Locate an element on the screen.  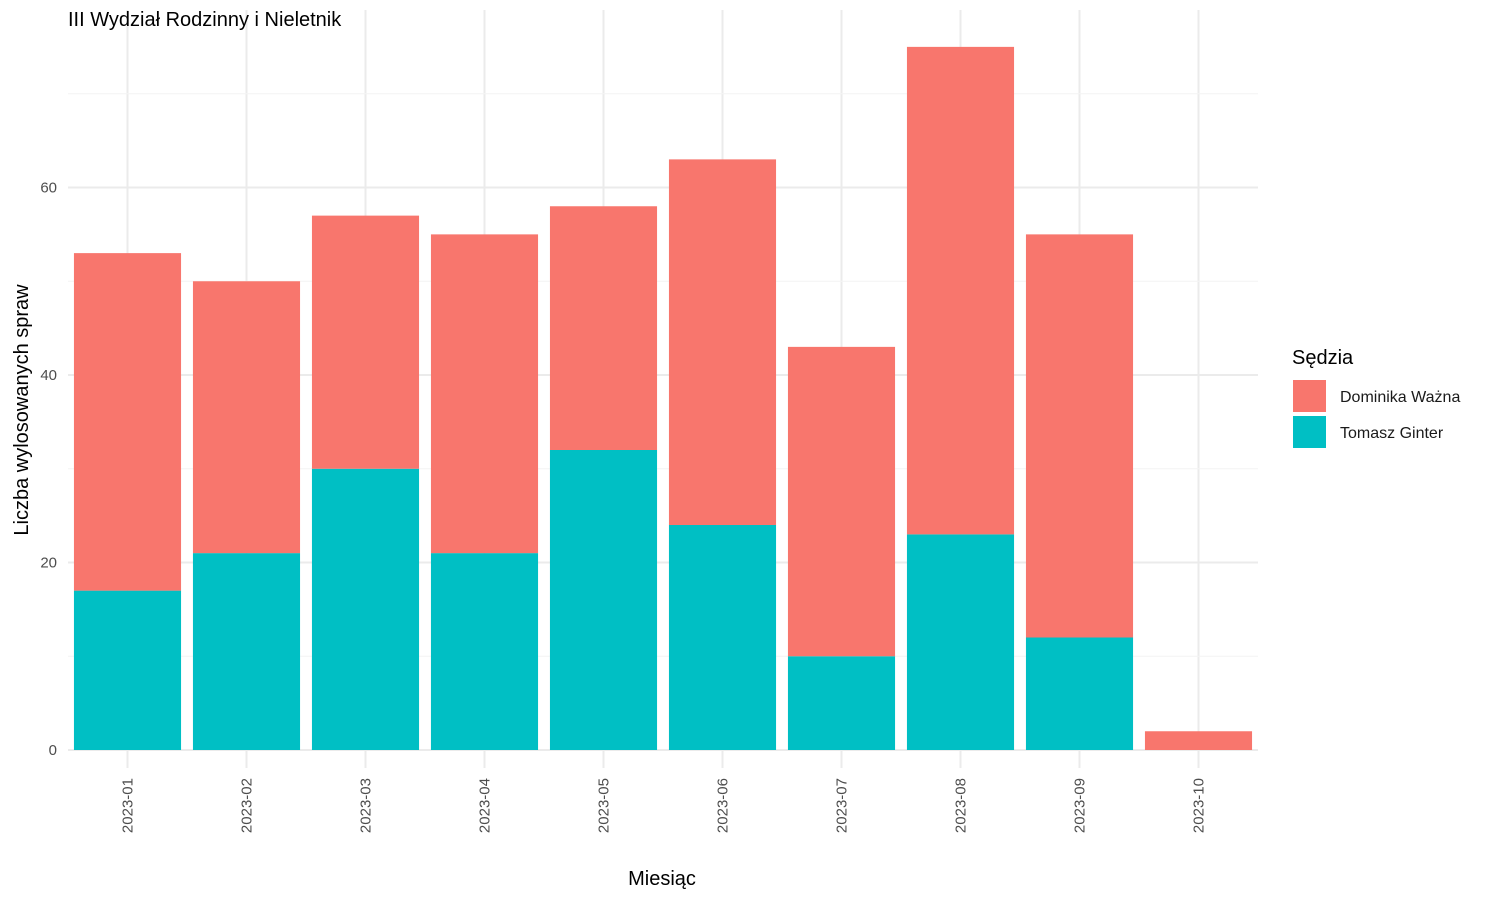
y-tick-label: 40 is located at coordinates (48, 375).